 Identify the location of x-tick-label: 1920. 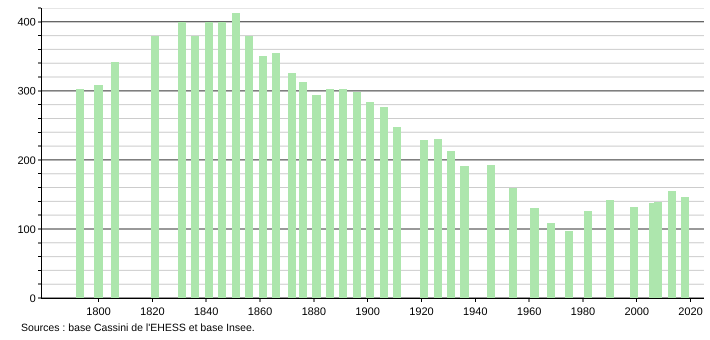
(421, 312).